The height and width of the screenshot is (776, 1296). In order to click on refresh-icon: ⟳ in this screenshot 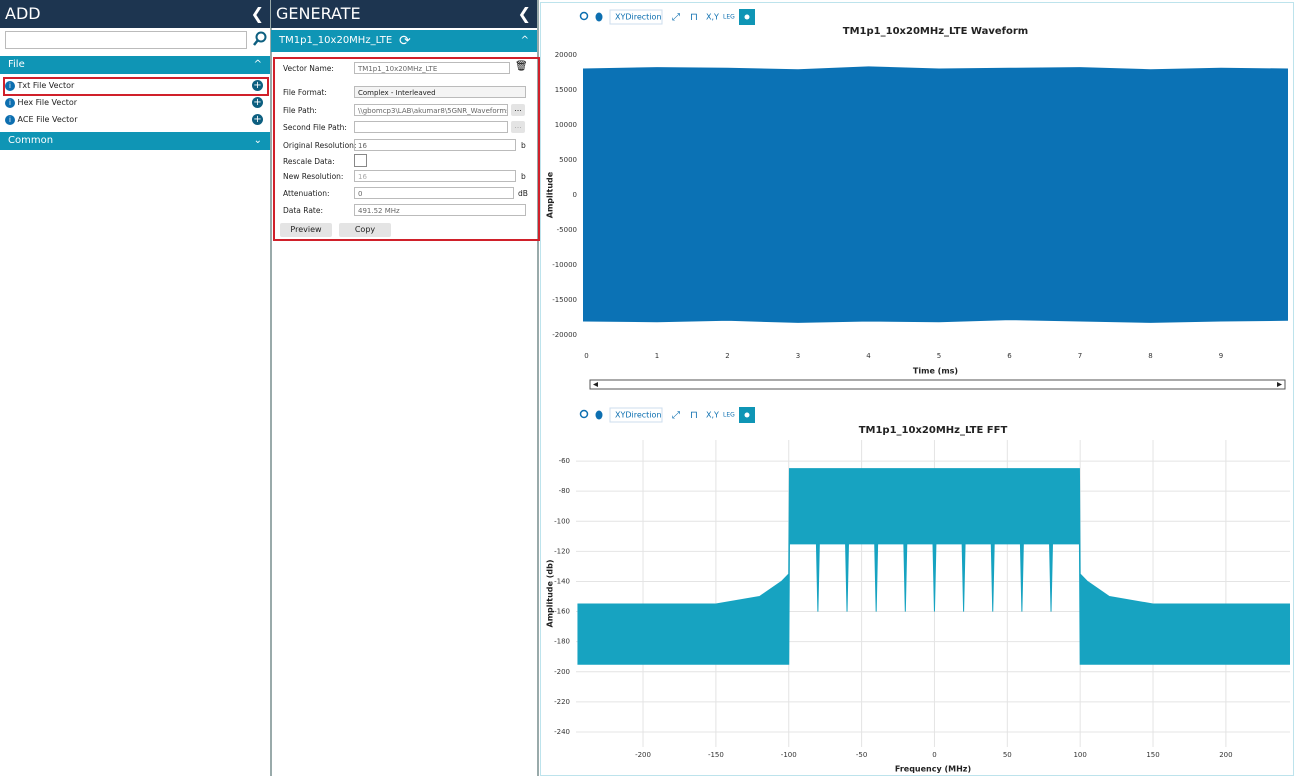, I will do `click(405, 41)`.